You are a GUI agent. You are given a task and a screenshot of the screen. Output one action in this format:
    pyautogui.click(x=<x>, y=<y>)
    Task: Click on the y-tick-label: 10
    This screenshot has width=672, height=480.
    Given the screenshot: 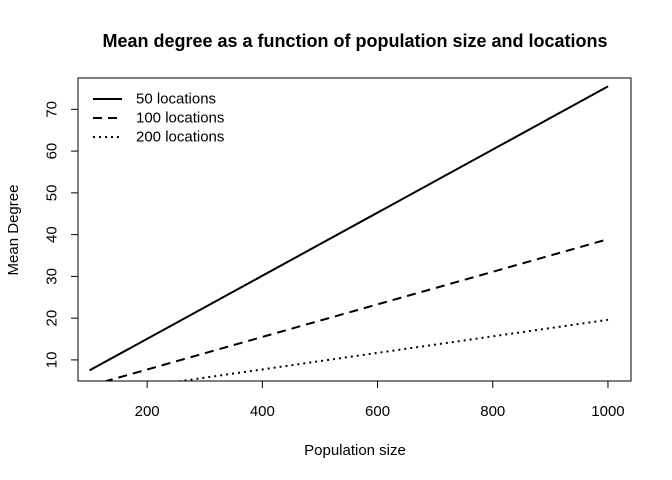 What is the action you would take?
    pyautogui.click(x=52, y=360)
    